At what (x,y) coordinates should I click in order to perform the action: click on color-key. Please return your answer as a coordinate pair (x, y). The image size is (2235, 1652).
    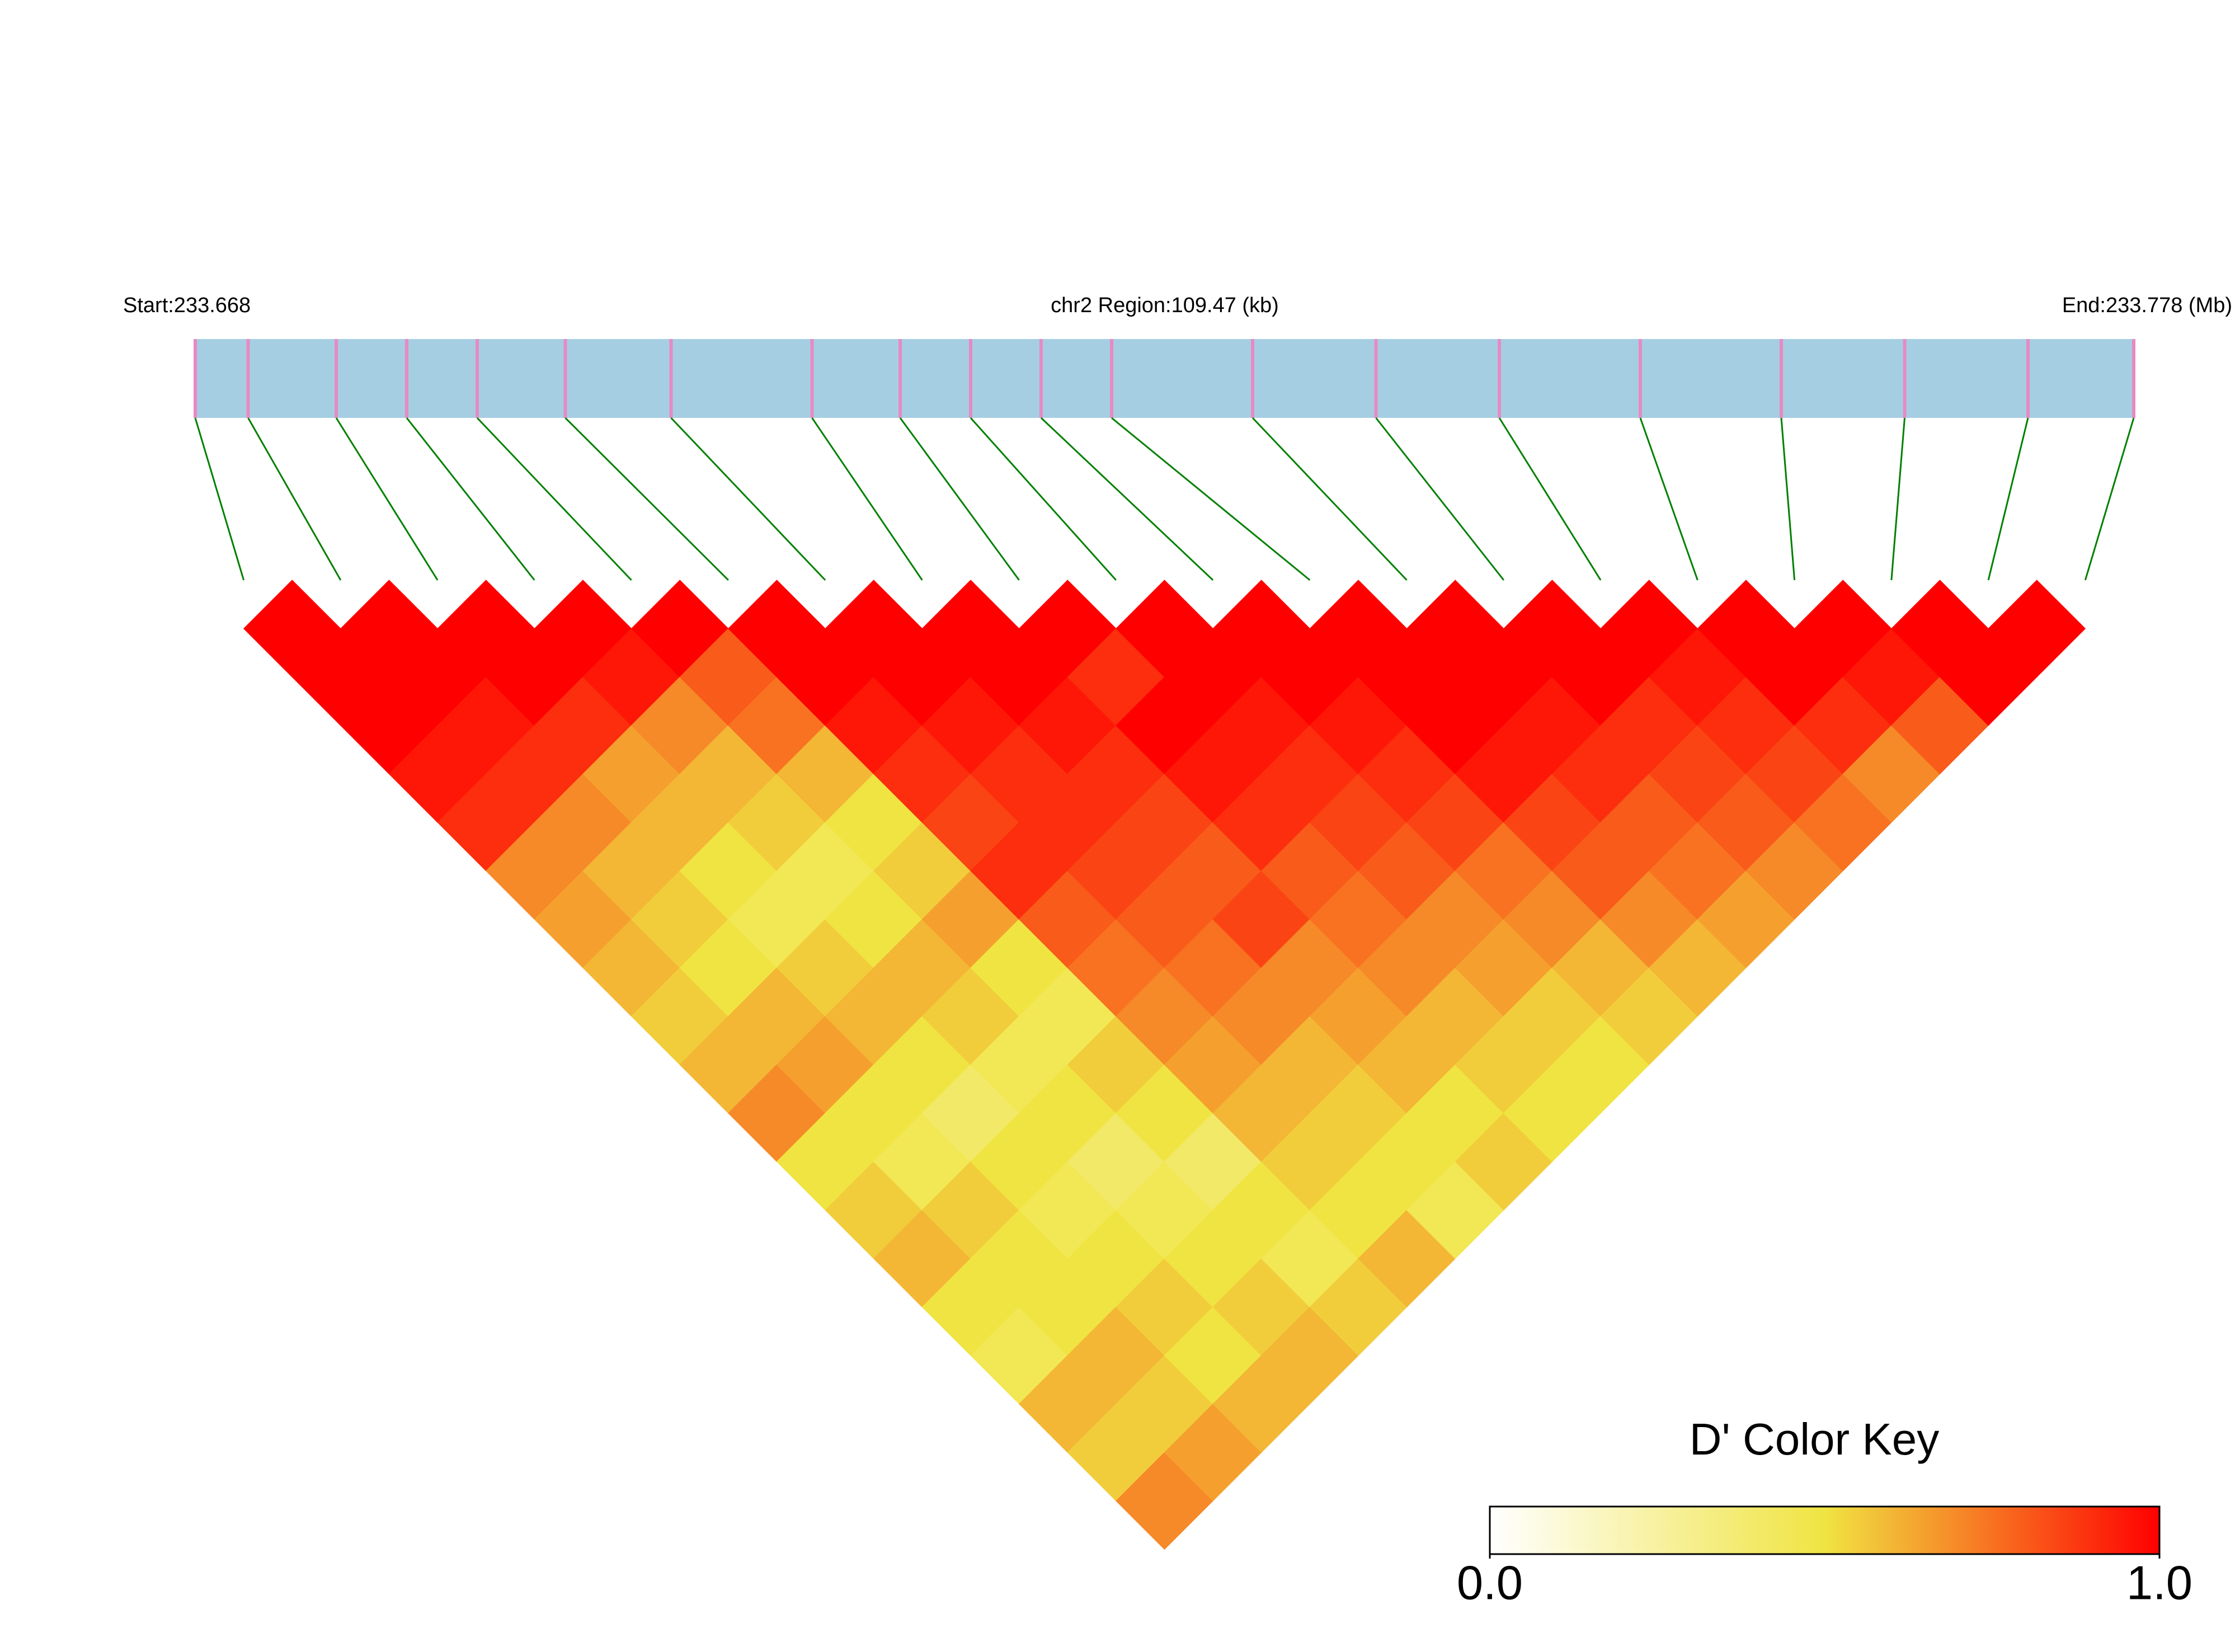
    Looking at the image, I should click on (1825, 1530).